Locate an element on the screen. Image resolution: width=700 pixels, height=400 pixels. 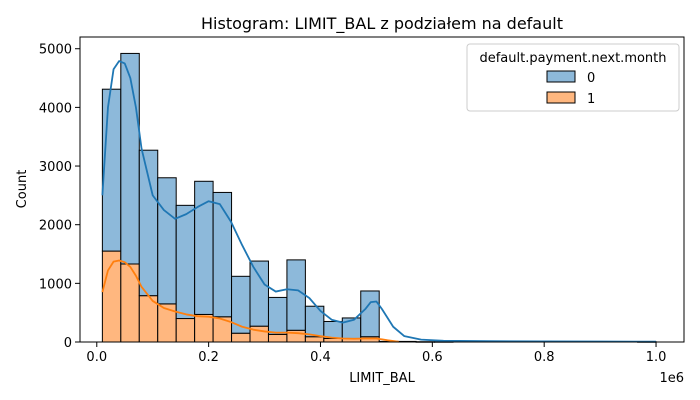
legend-entry-0: 0 is located at coordinates (591, 78).